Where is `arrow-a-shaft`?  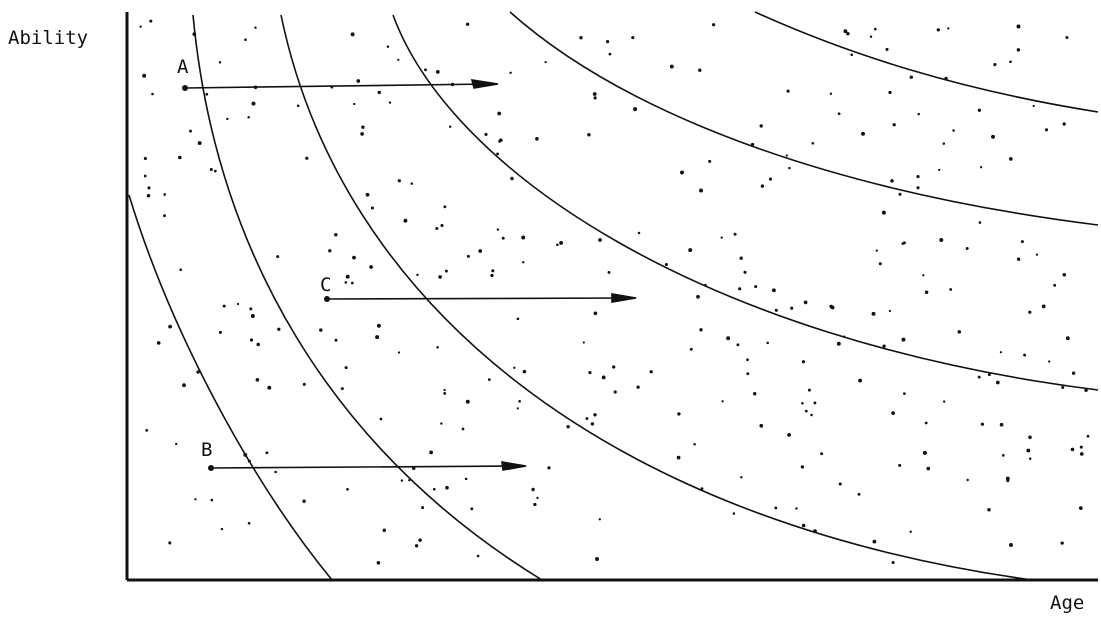
arrow-a-shaft is located at coordinates (337, 86).